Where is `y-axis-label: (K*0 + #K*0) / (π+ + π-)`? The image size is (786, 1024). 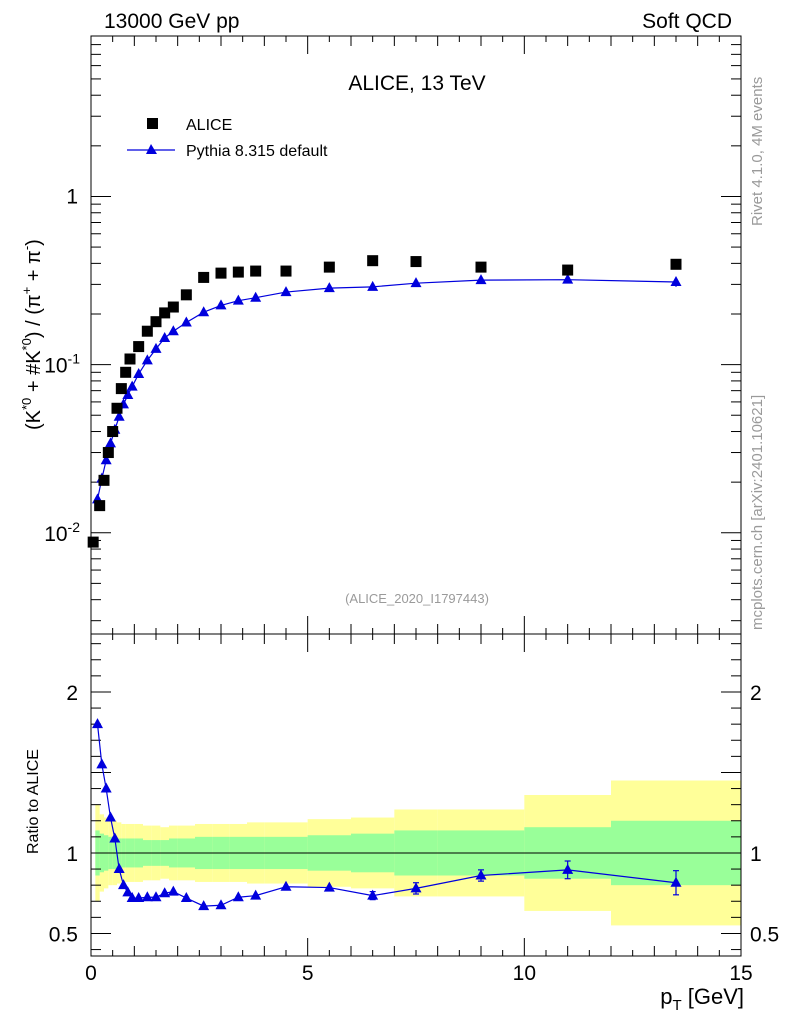 y-axis-label: (K*0 + #K*0) / (π+ + π-) is located at coordinates (32, 334).